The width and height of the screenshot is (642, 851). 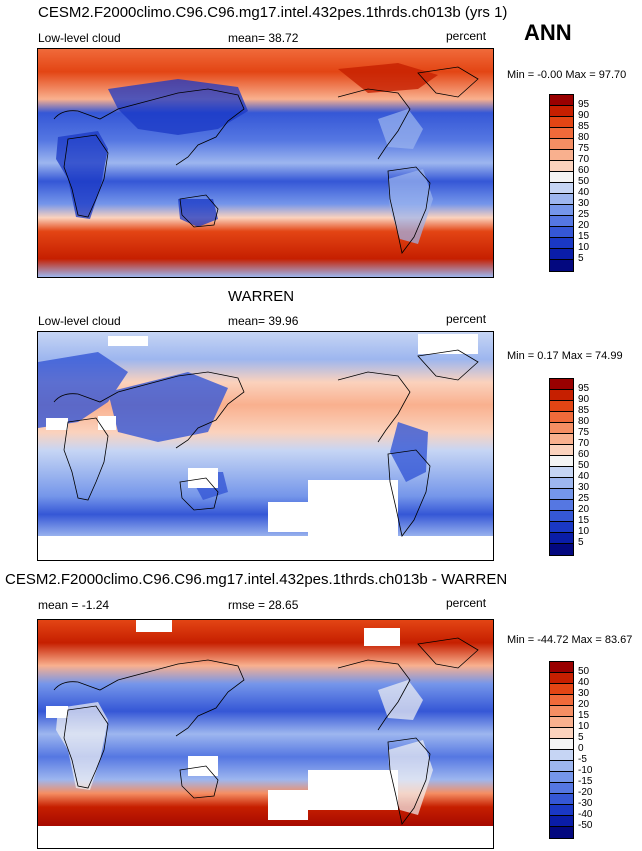 I want to click on panel-1-mean-label: mean= 38.72, so click(x=263, y=38).